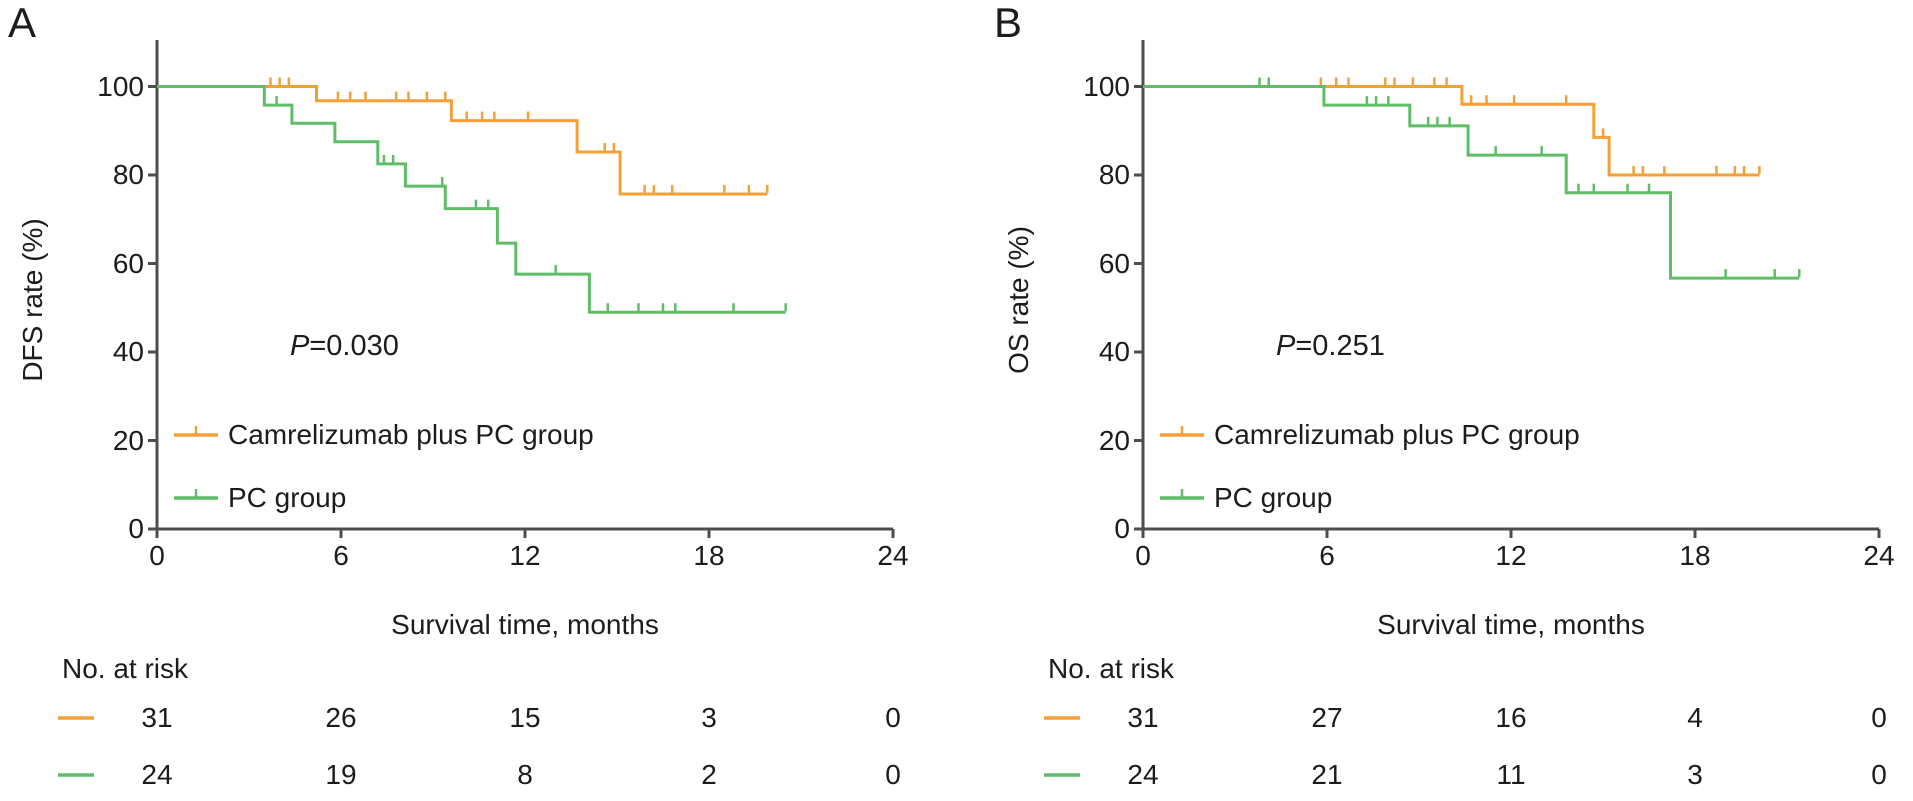 The image size is (1913, 801). I want to click on risk-count: 26, so click(341, 717).